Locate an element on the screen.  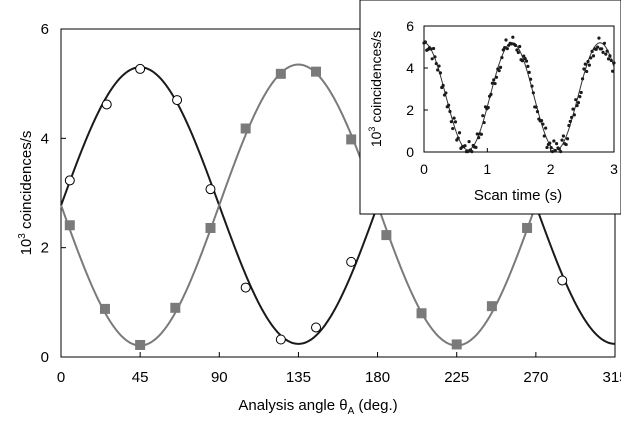
main-x-axis-label-text: Analysis angle θ is located at coordinates (292, 405).